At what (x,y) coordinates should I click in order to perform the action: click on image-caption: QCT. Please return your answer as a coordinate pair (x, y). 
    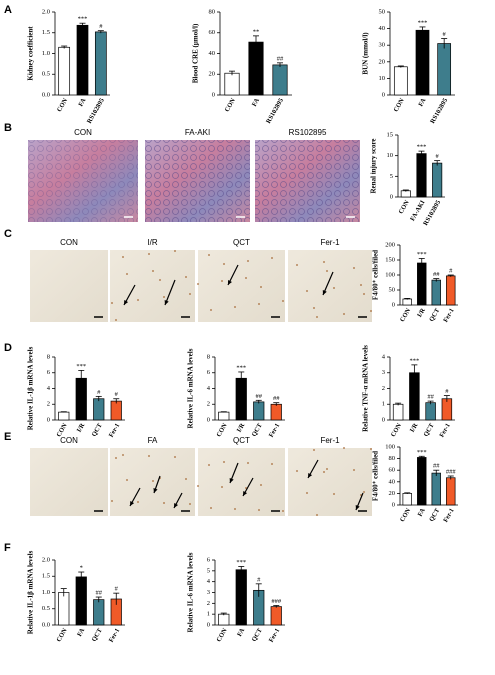
    Looking at the image, I should click on (241, 440).